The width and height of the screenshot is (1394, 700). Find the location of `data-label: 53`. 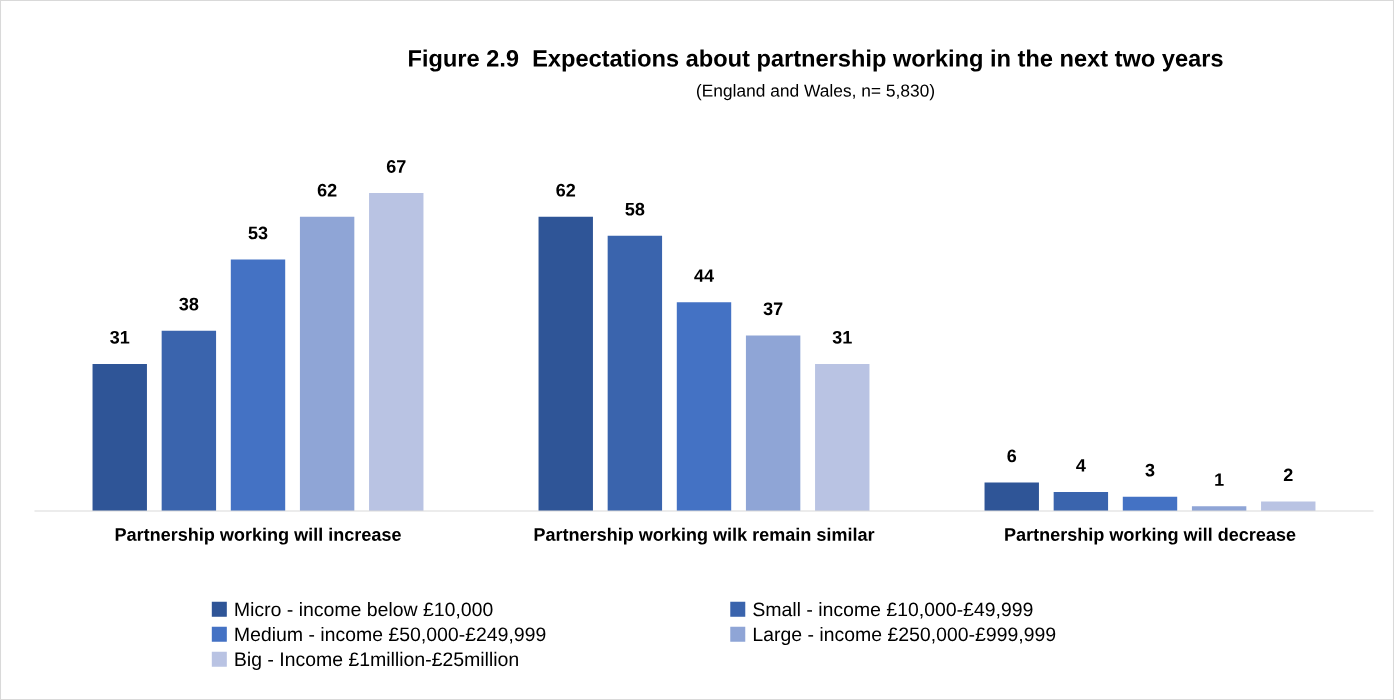

data-label: 53 is located at coordinates (258, 233).